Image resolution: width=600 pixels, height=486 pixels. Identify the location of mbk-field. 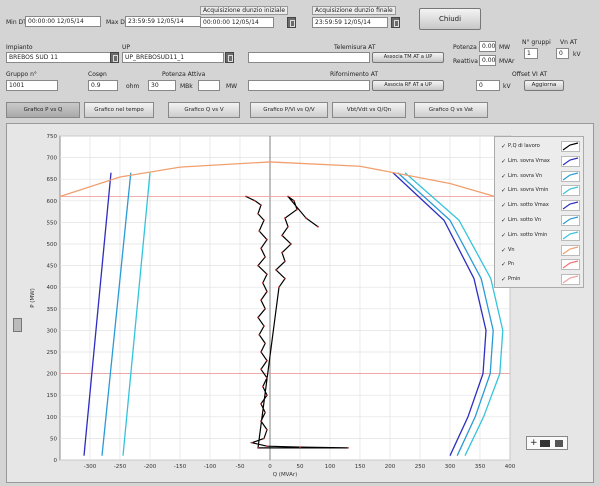
(209, 85).